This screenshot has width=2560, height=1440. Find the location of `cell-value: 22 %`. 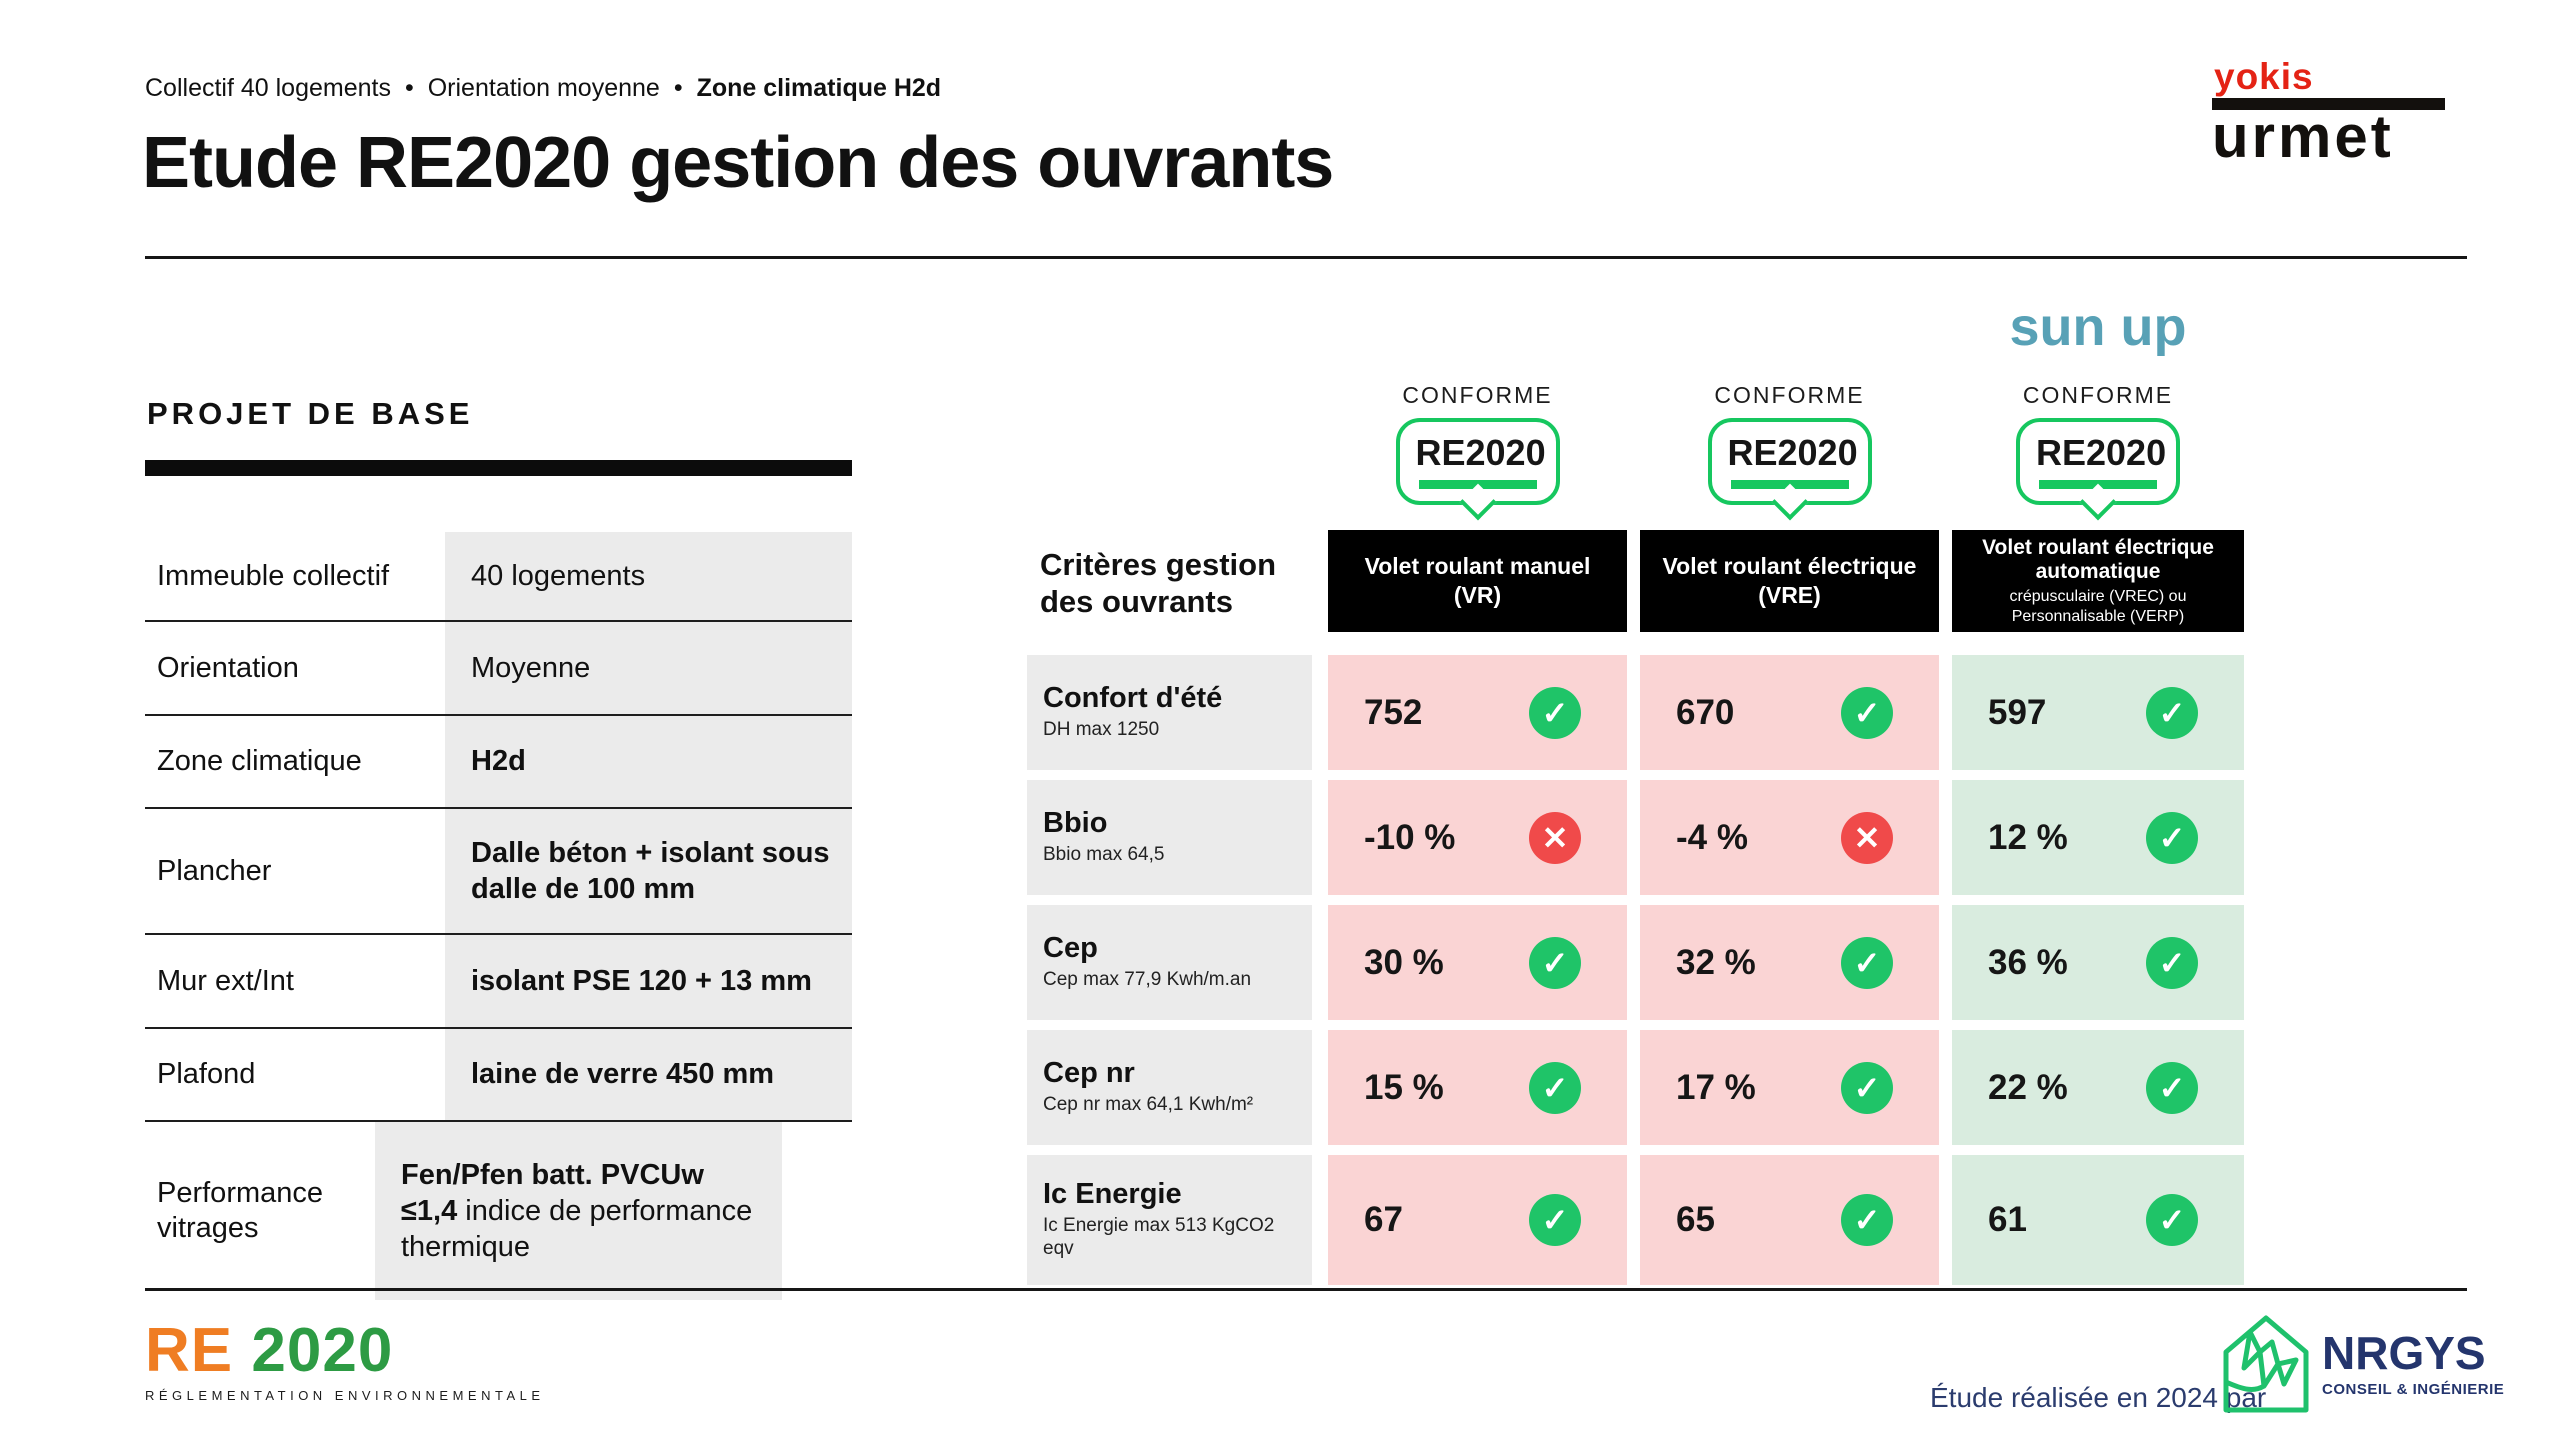

cell-value: 22 % is located at coordinates (2028, 1087).